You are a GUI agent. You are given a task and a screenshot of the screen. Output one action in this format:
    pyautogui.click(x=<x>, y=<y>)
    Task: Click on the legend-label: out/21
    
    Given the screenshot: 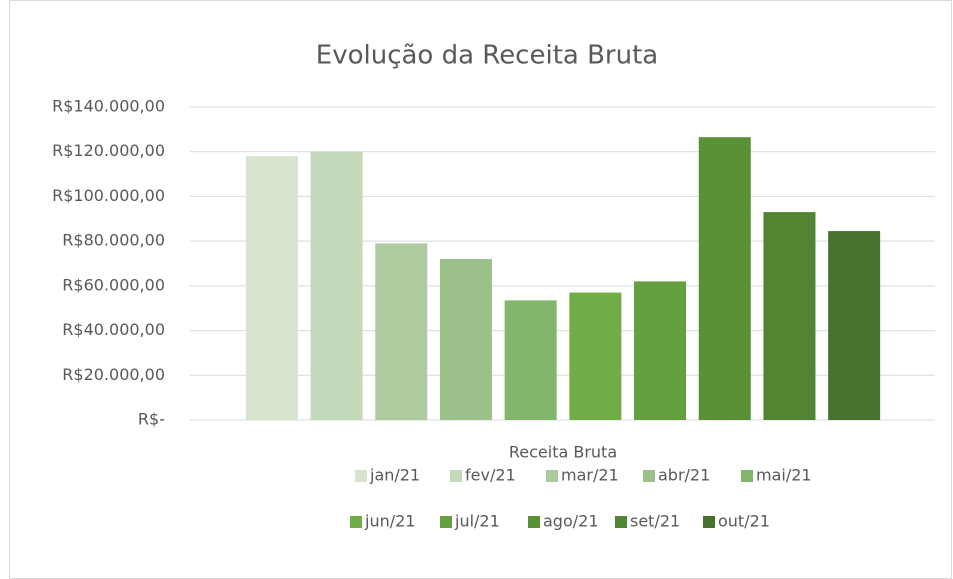 What is the action you would take?
    pyautogui.click(x=744, y=521)
    